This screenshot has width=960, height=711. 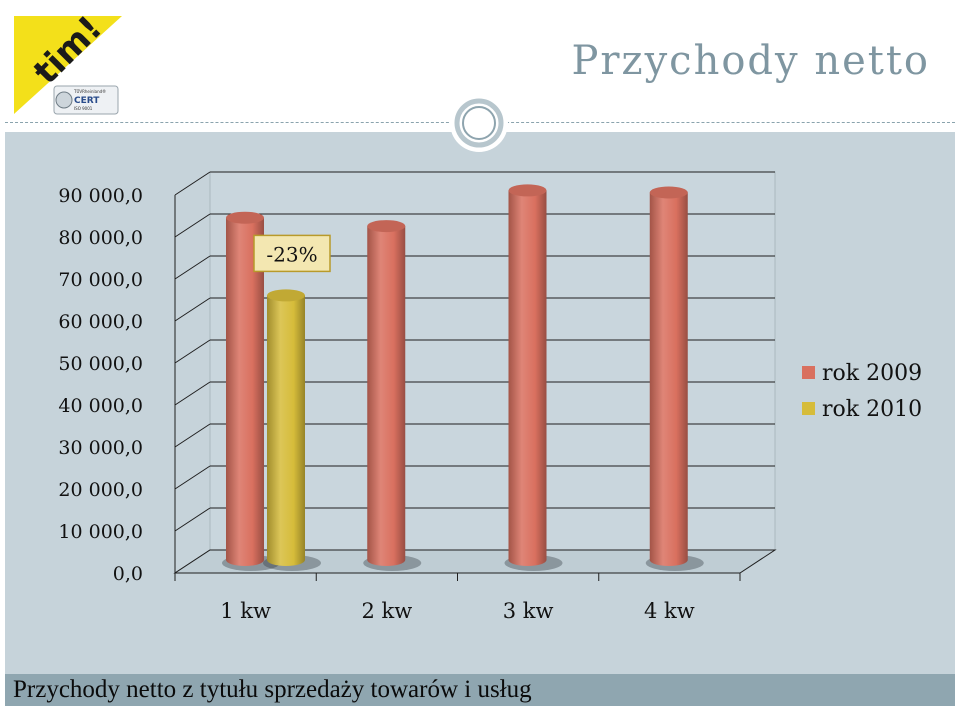 I want to click on svg-text: ISO 9001, so click(x=83, y=108).